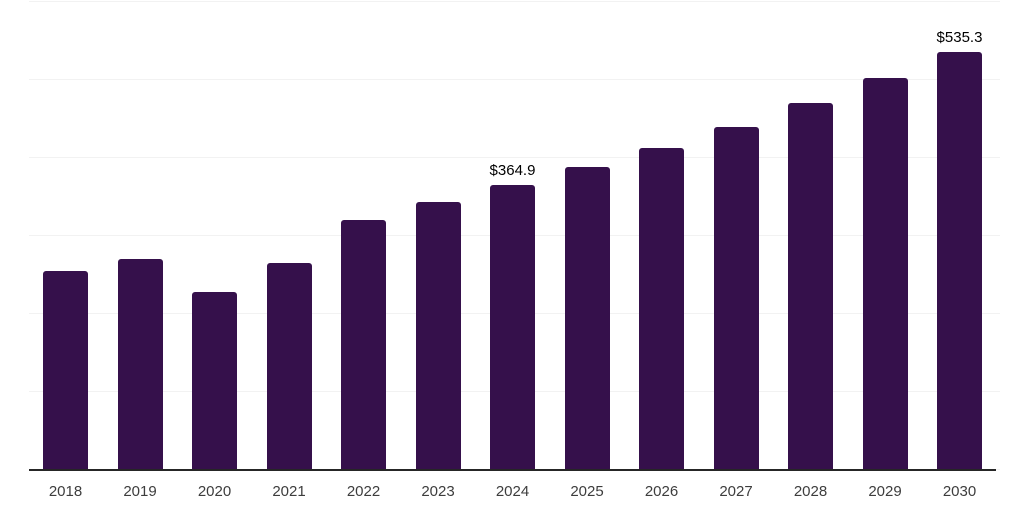 Image resolution: width=1024 pixels, height=512 pixels. What do you see at coordinates (65, 236) in the screenshot?
I see `bar-group-2018` at bounding box center [65, 236].